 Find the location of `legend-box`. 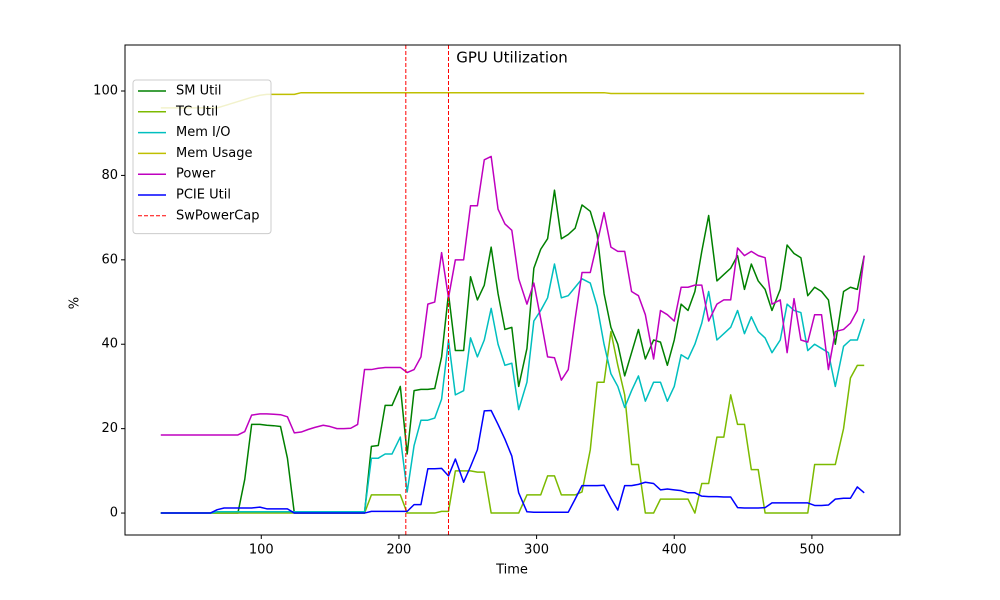

legend-box is located at coordinates (202, 157).